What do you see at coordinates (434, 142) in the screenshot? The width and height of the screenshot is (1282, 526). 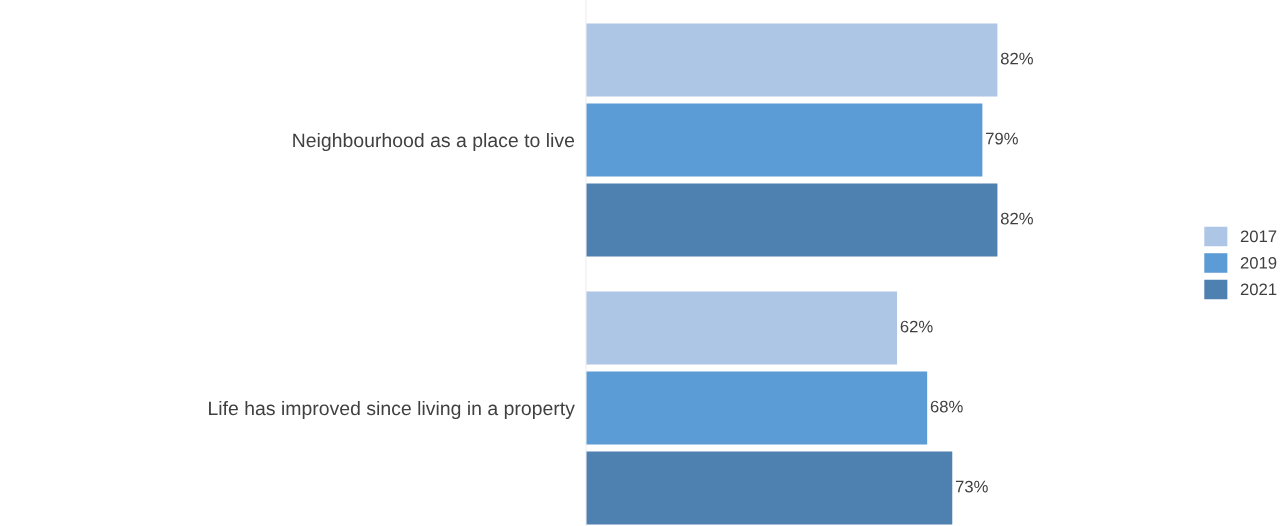 I see `y-tick-label: Neighbourhood as a place to live` at bounding box center [434, 142].